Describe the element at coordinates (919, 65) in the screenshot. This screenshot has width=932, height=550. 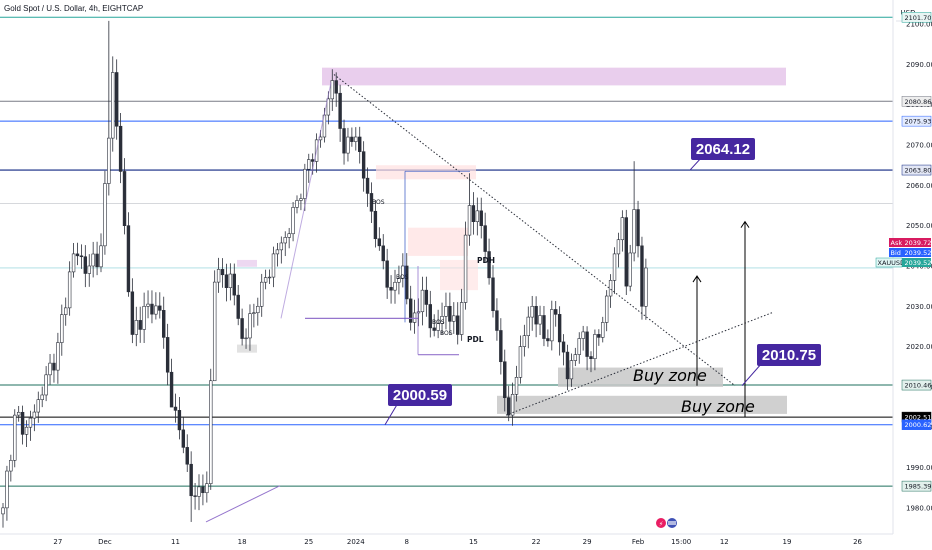
I see `y-tick-label: 2090.00` at that location.